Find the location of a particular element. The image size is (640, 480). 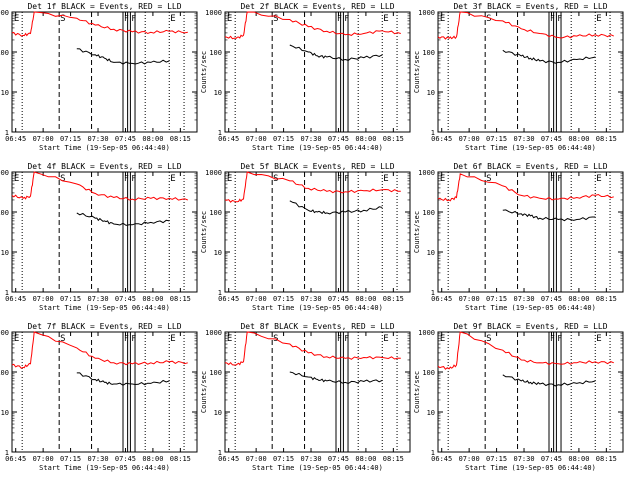

panel-title: Det 5f BLACK = Events, RED = LLD is located at coordinates (317, 166).